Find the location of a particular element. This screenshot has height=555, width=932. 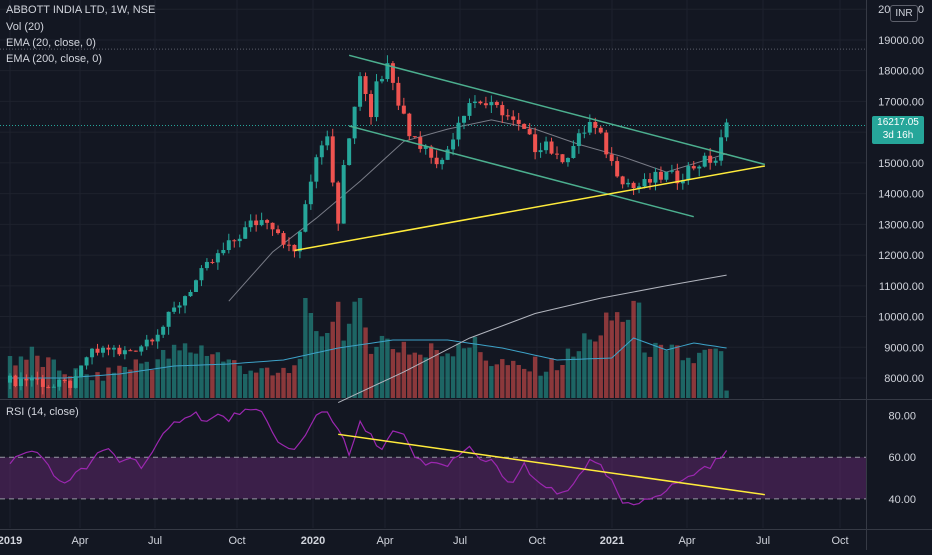

lower-channel-trendline is located at coordinates (521, 171).